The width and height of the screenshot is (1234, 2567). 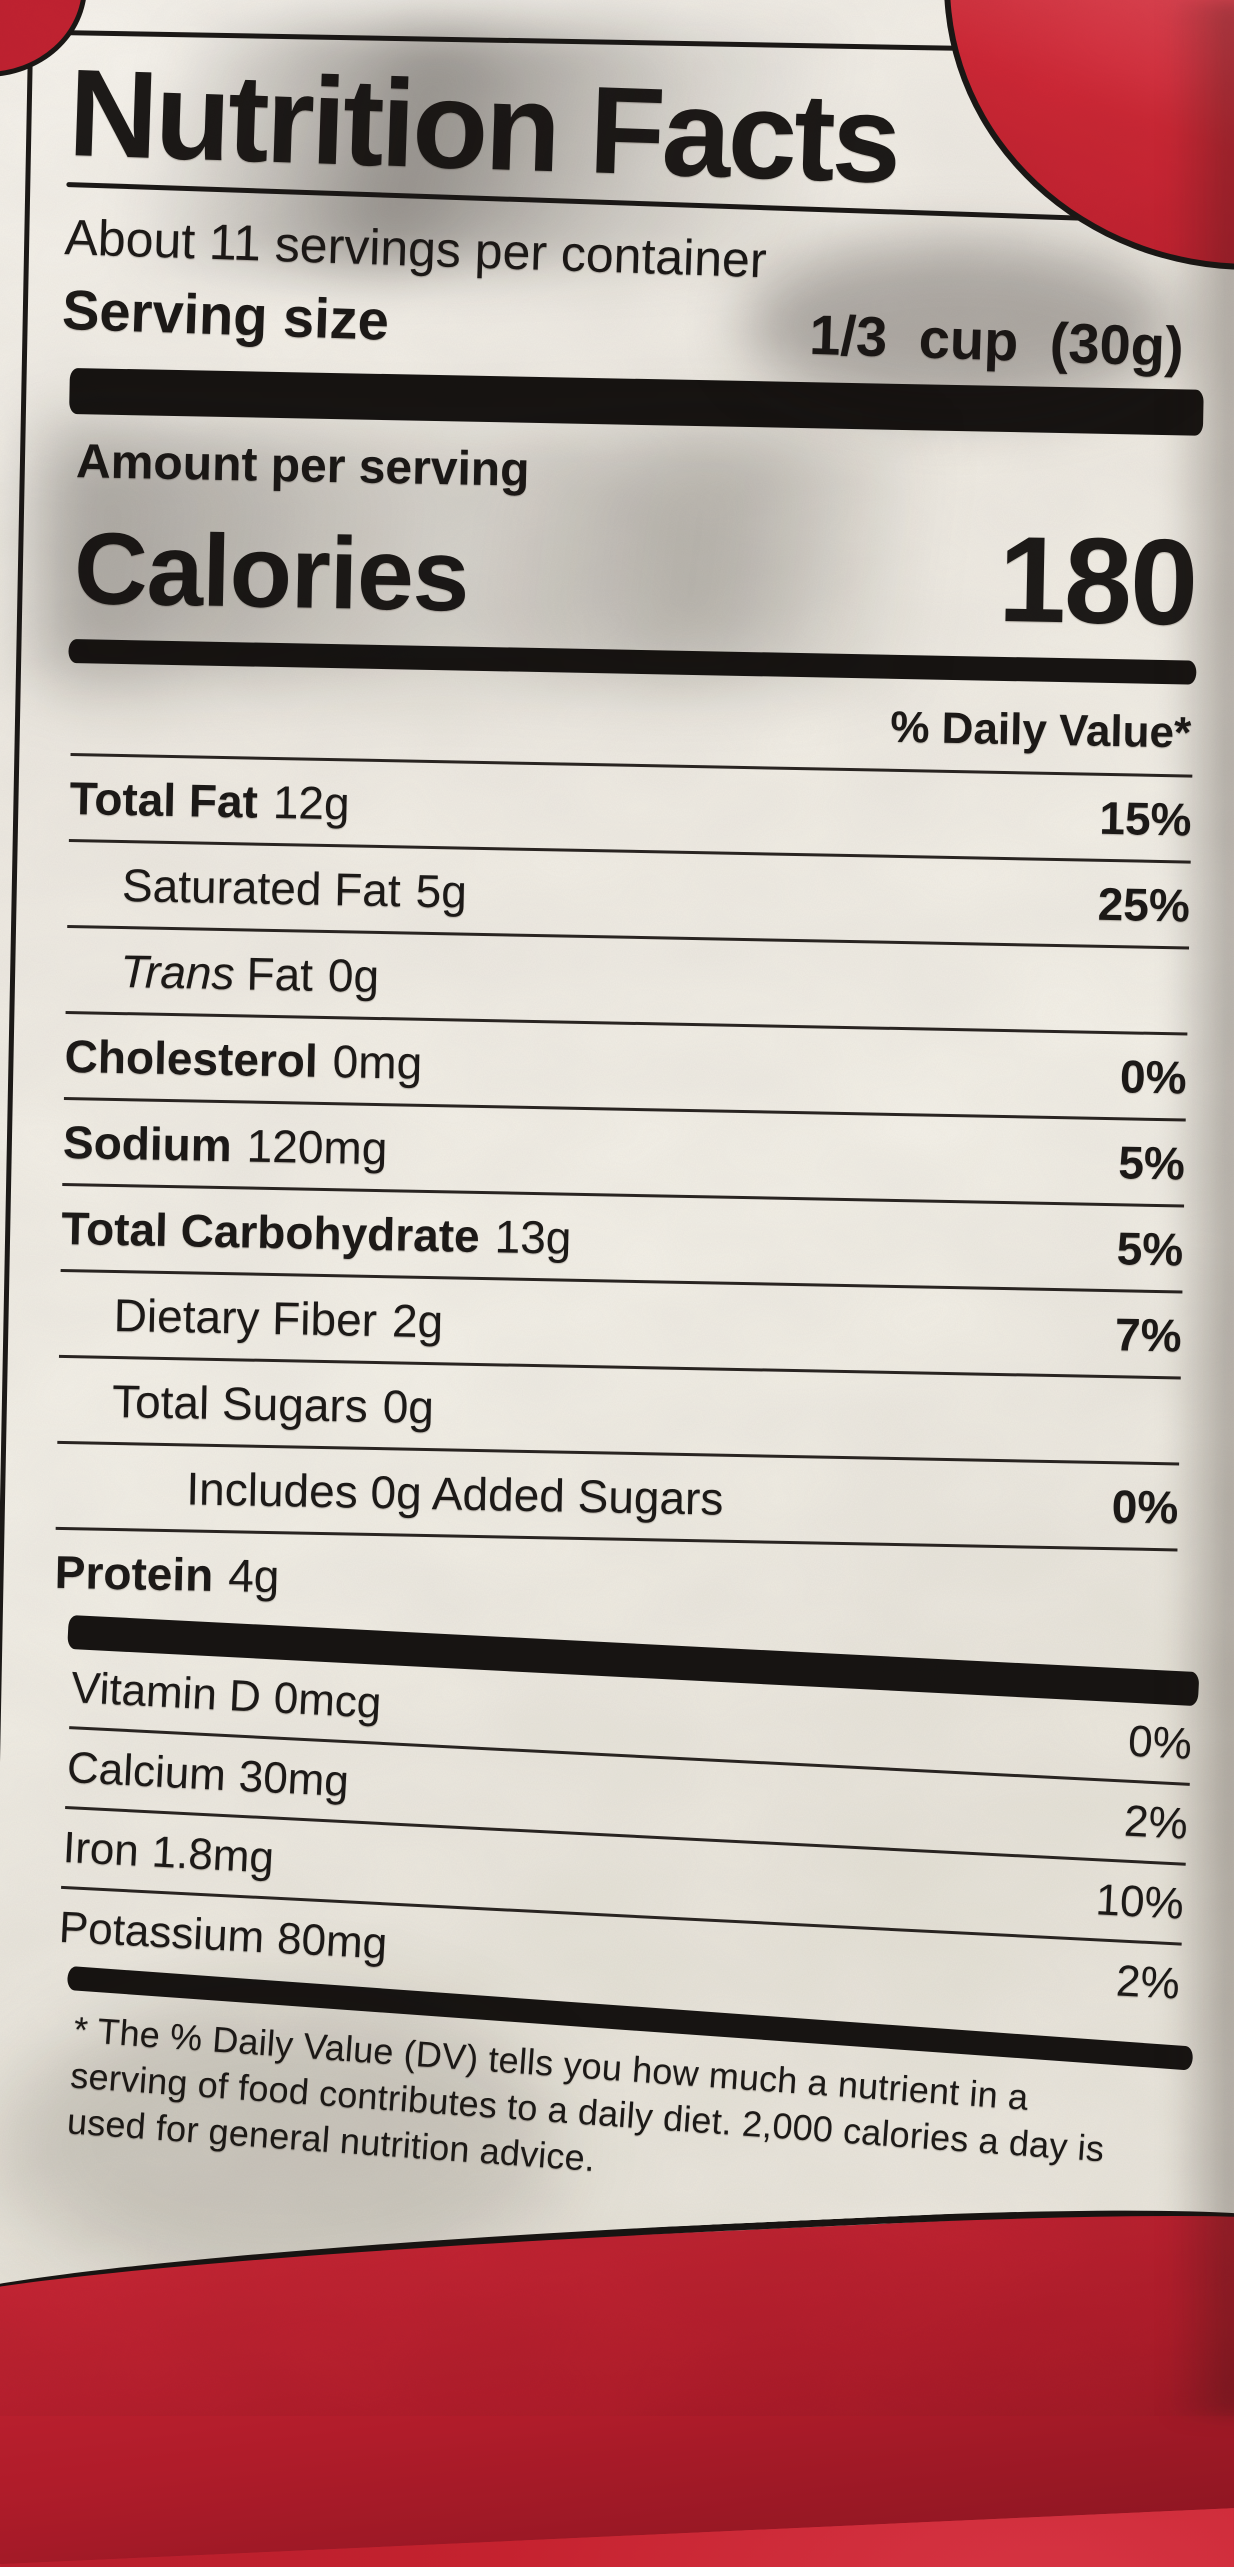 I want to click on nutrient-dv: 25%, so click(x=1144, y=905).